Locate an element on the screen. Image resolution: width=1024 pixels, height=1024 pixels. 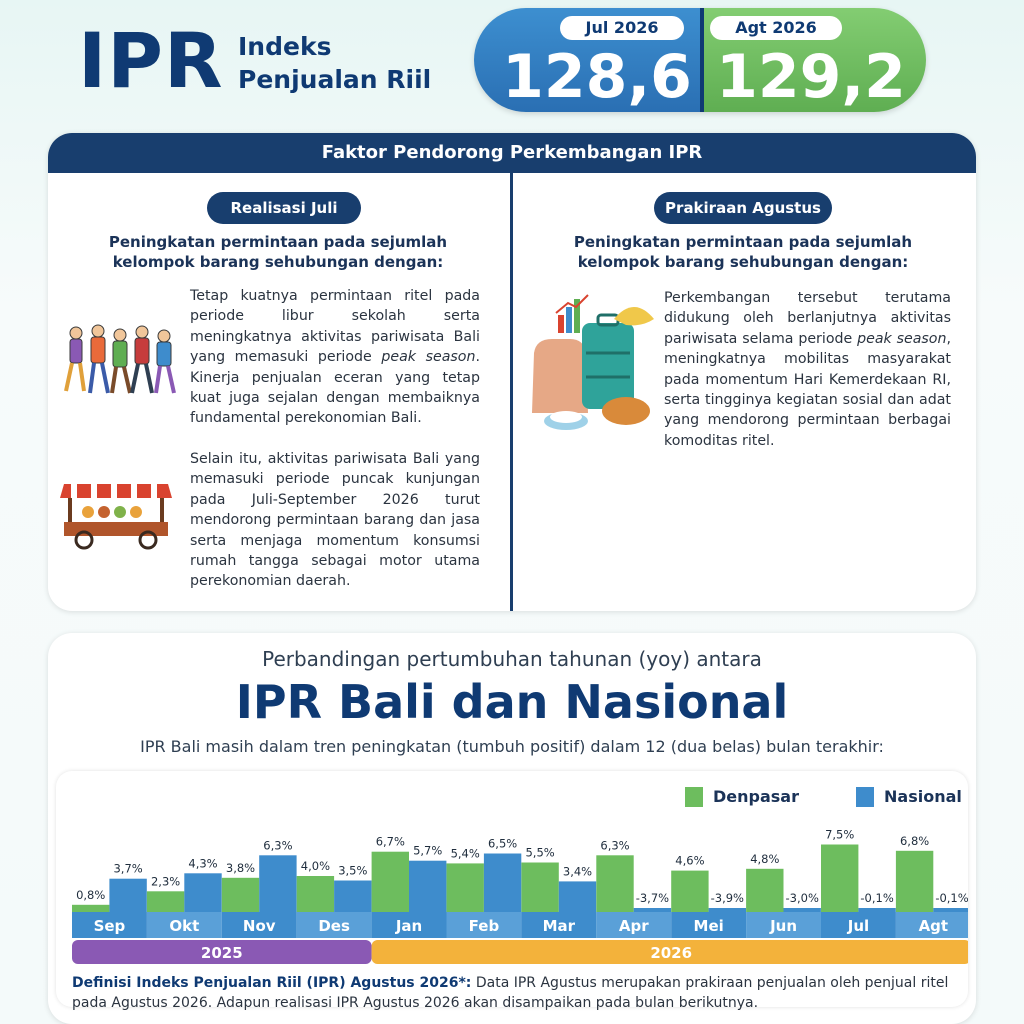
data-label-nasional-feb: 6,5% is located at coordinates (502, 844).